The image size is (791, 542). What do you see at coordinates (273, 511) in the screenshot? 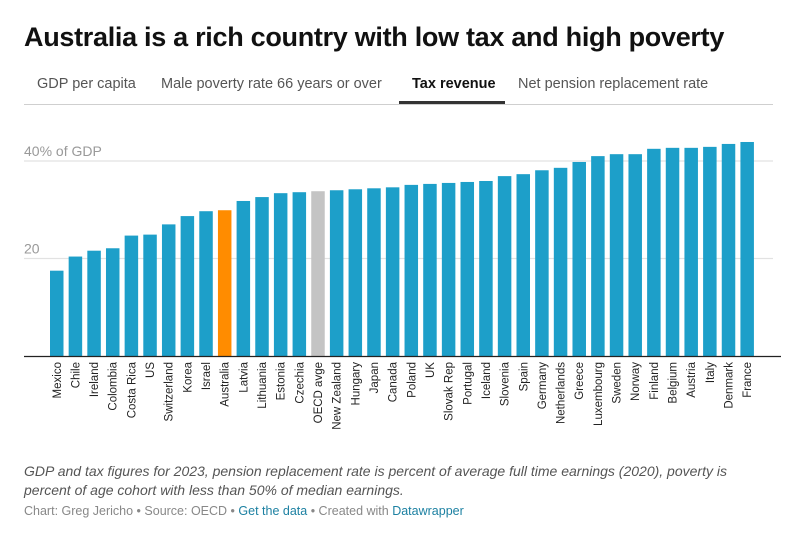
I see `get-the-data-link: Get the data` at bounding box center [273, 511].